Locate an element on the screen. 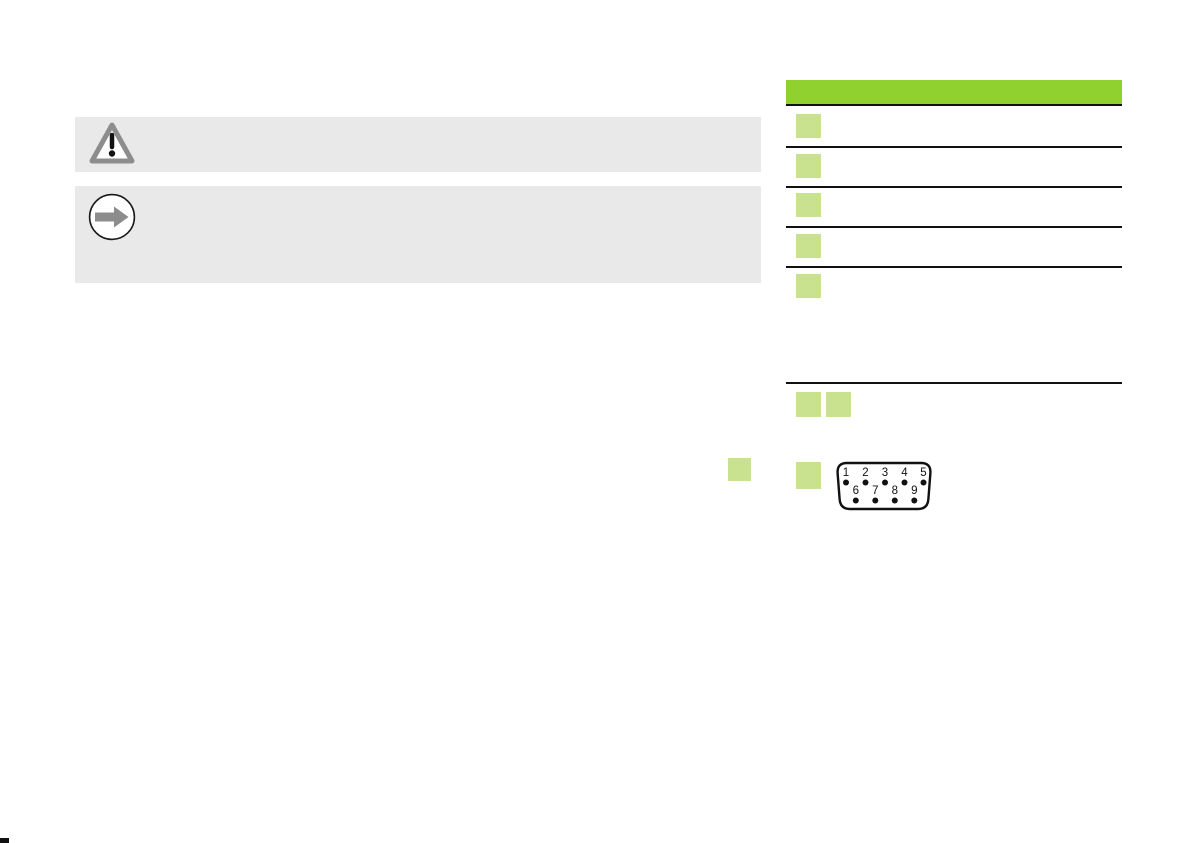  pin-label: 4 is located at coordinates (904, 473).